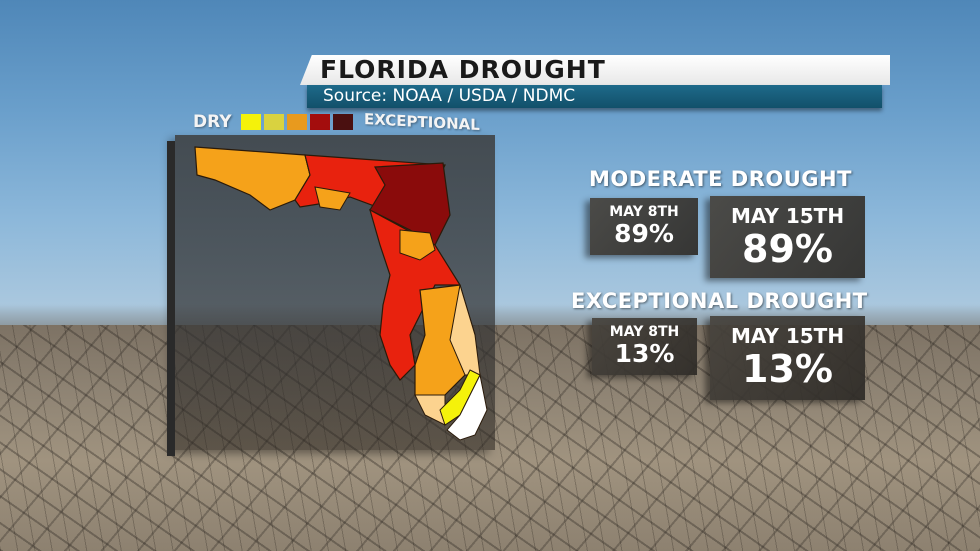 Image resolution: width=980 pixels, height=551 pixels. I want to click on legend-swatch-abnormally-dry, so click(250, 122).